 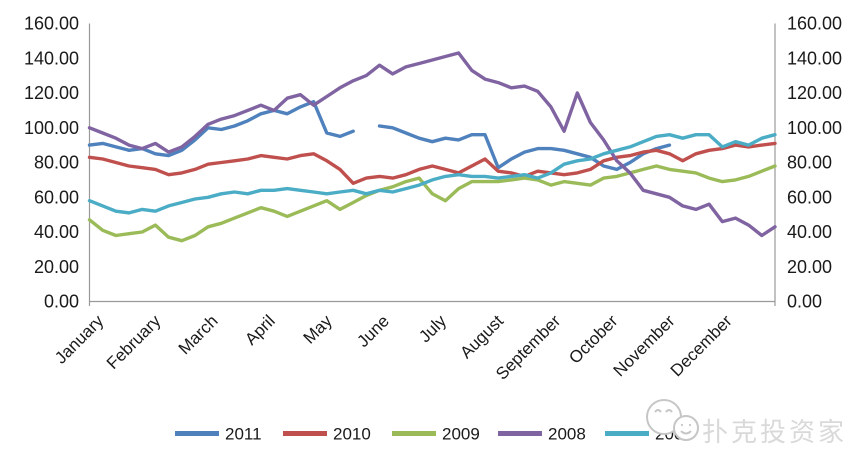 I want to click on y-tick-label-right: 140.00, so click(x=814, y=58).